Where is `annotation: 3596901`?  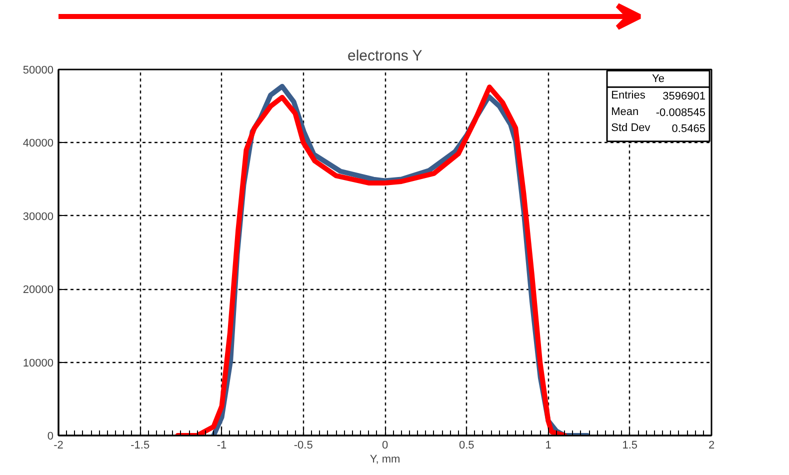
annotation: 3596901 is located at coordinates (684, 96).